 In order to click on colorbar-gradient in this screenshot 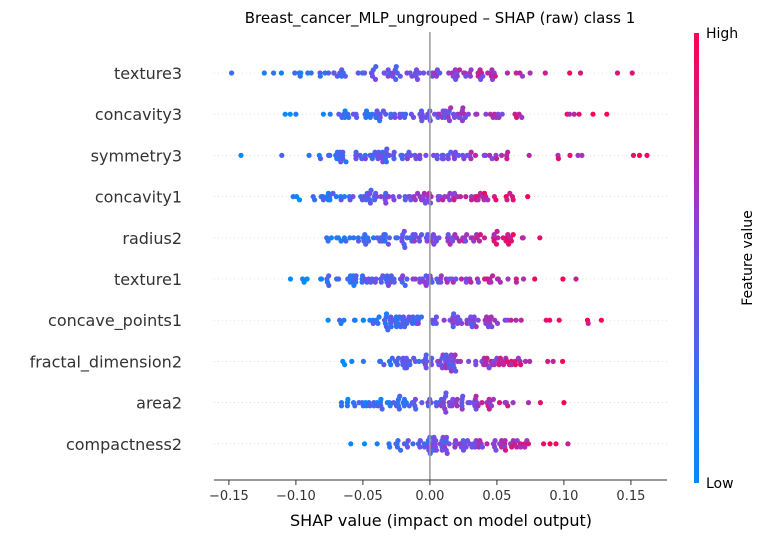, I will do `click(696, 258)`.